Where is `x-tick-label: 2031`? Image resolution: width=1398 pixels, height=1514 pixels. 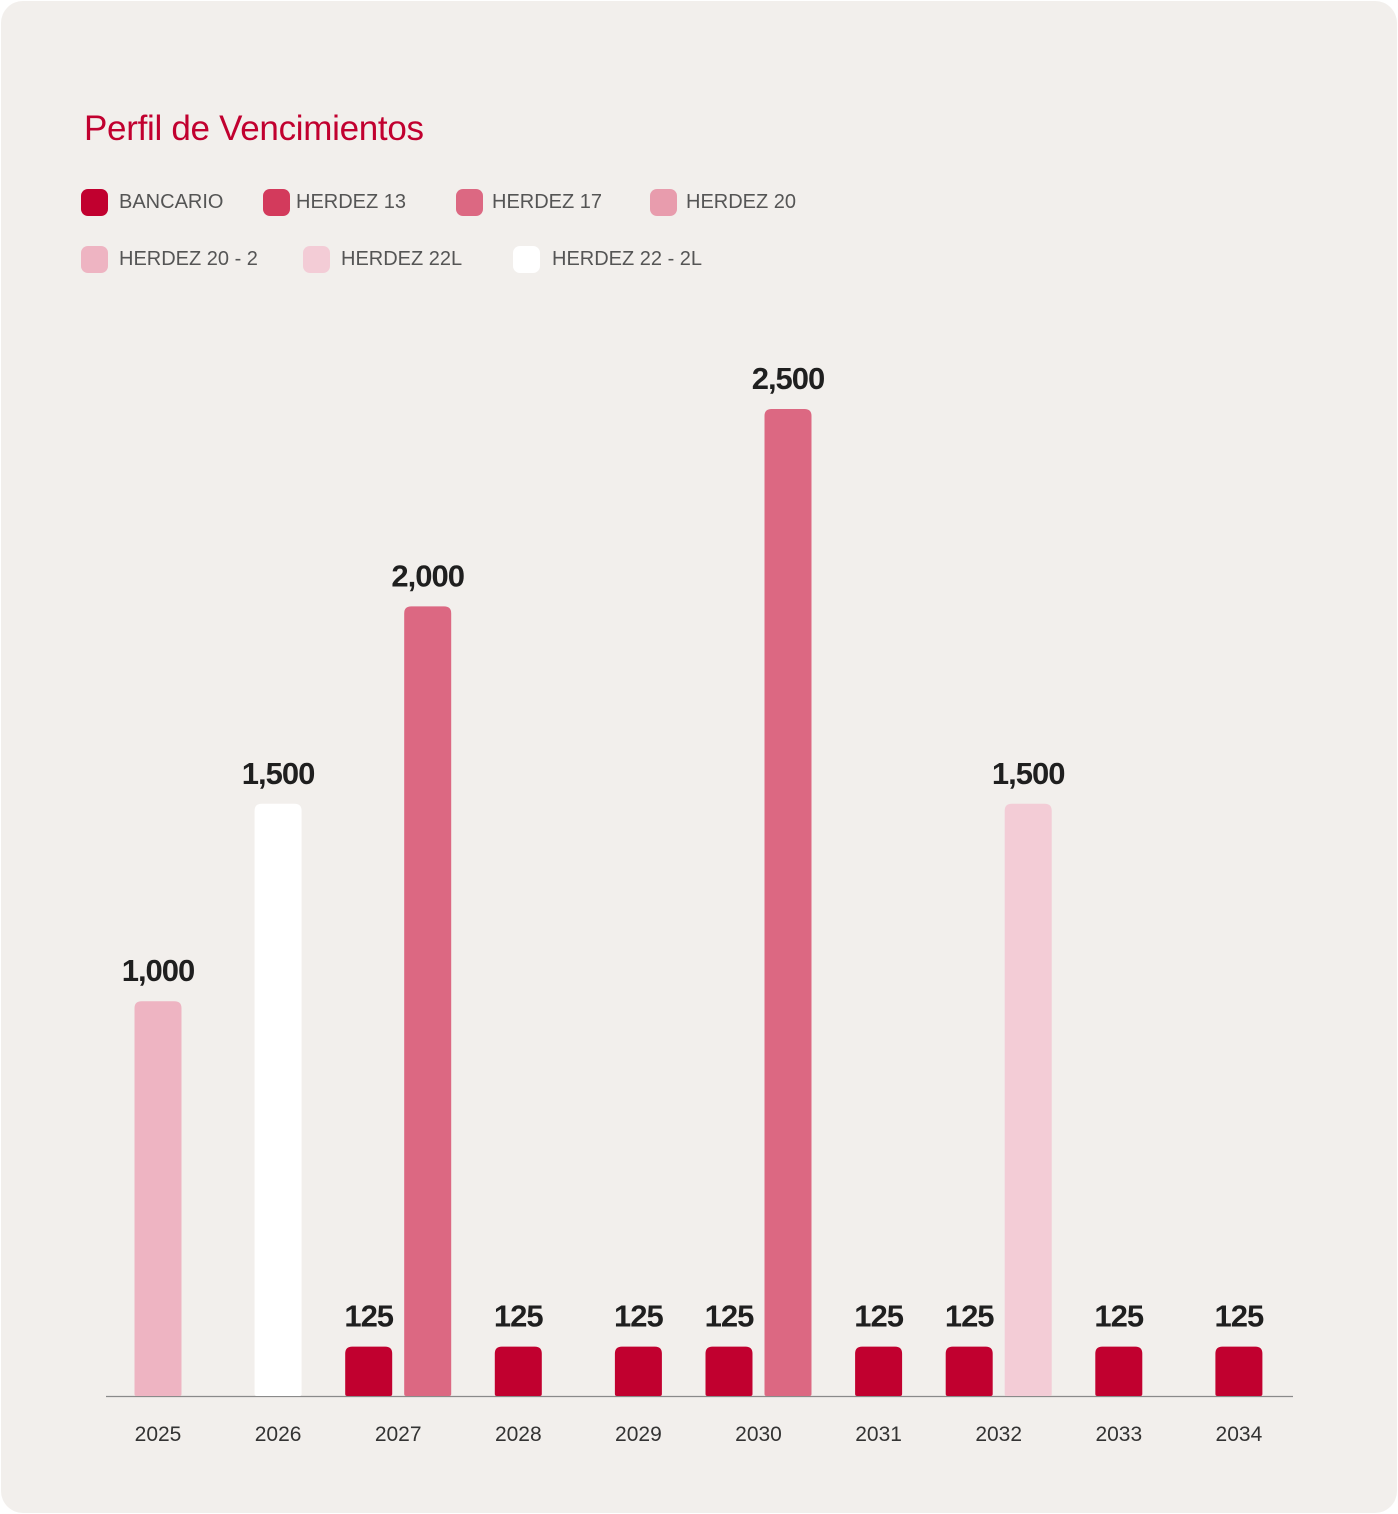
x-tick-label: 2031 is located at coordinates (878, 1434).